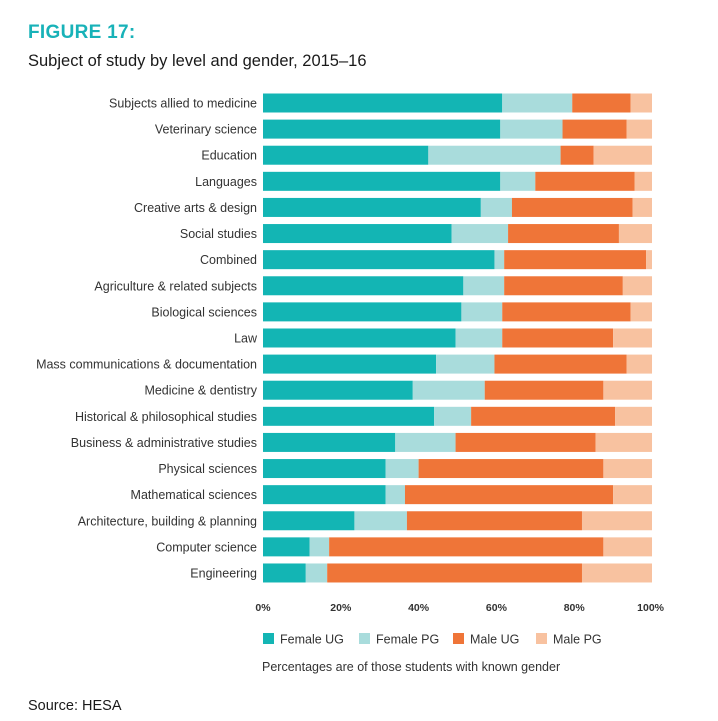 Image resolution: width=718 pixels, height=721 pixels. What do you see at coordinates (146, 365) in the screenshot?
I see `category-label: Mass communications & documentation` at bounding box center [146, 365].